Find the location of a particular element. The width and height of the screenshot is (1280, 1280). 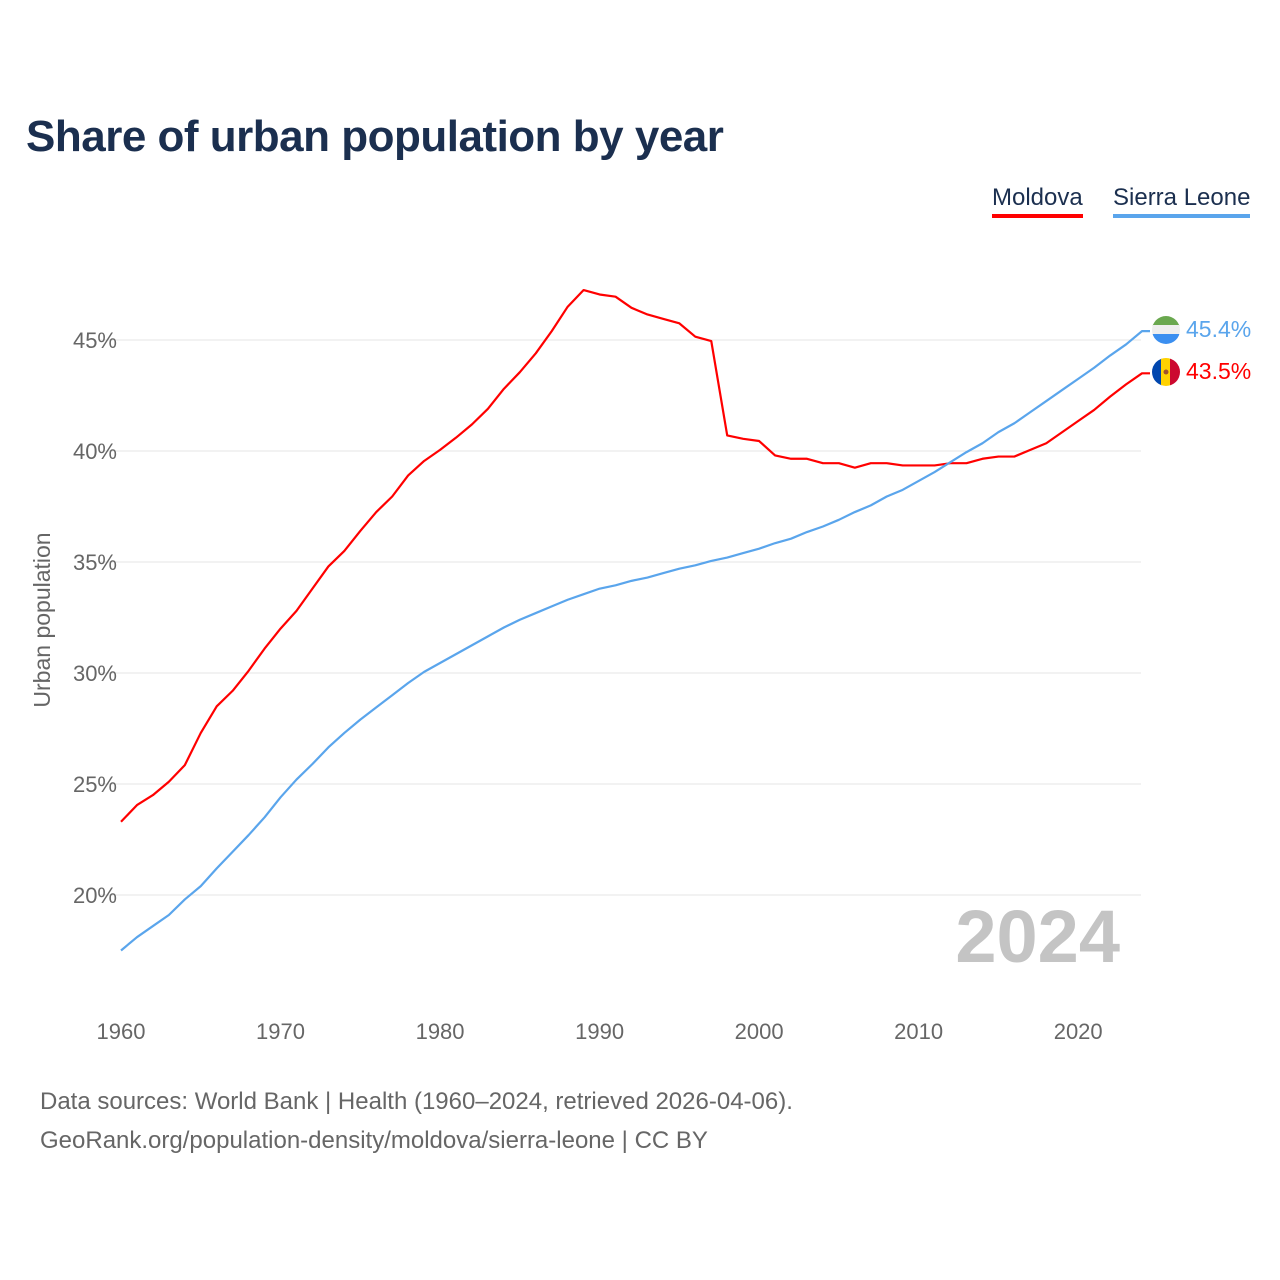

x-tick-label: 1990 is located at coordinates (599, 1031).